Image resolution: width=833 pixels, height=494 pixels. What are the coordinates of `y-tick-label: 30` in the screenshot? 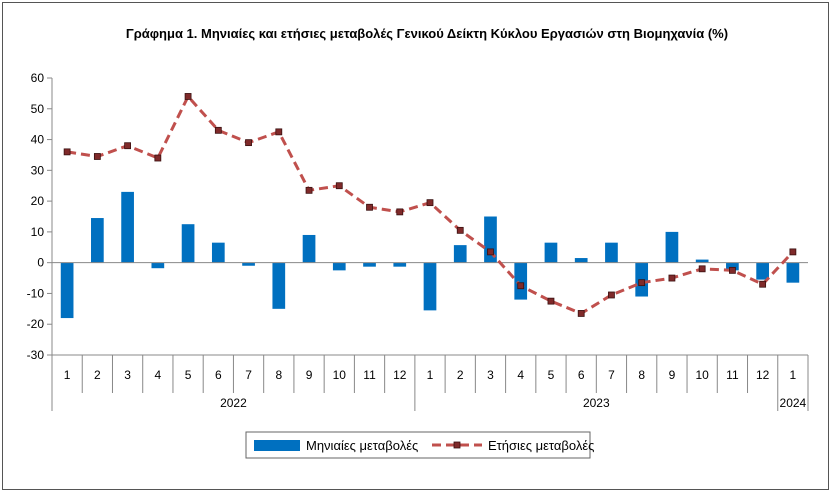 It's located at (38, 170).